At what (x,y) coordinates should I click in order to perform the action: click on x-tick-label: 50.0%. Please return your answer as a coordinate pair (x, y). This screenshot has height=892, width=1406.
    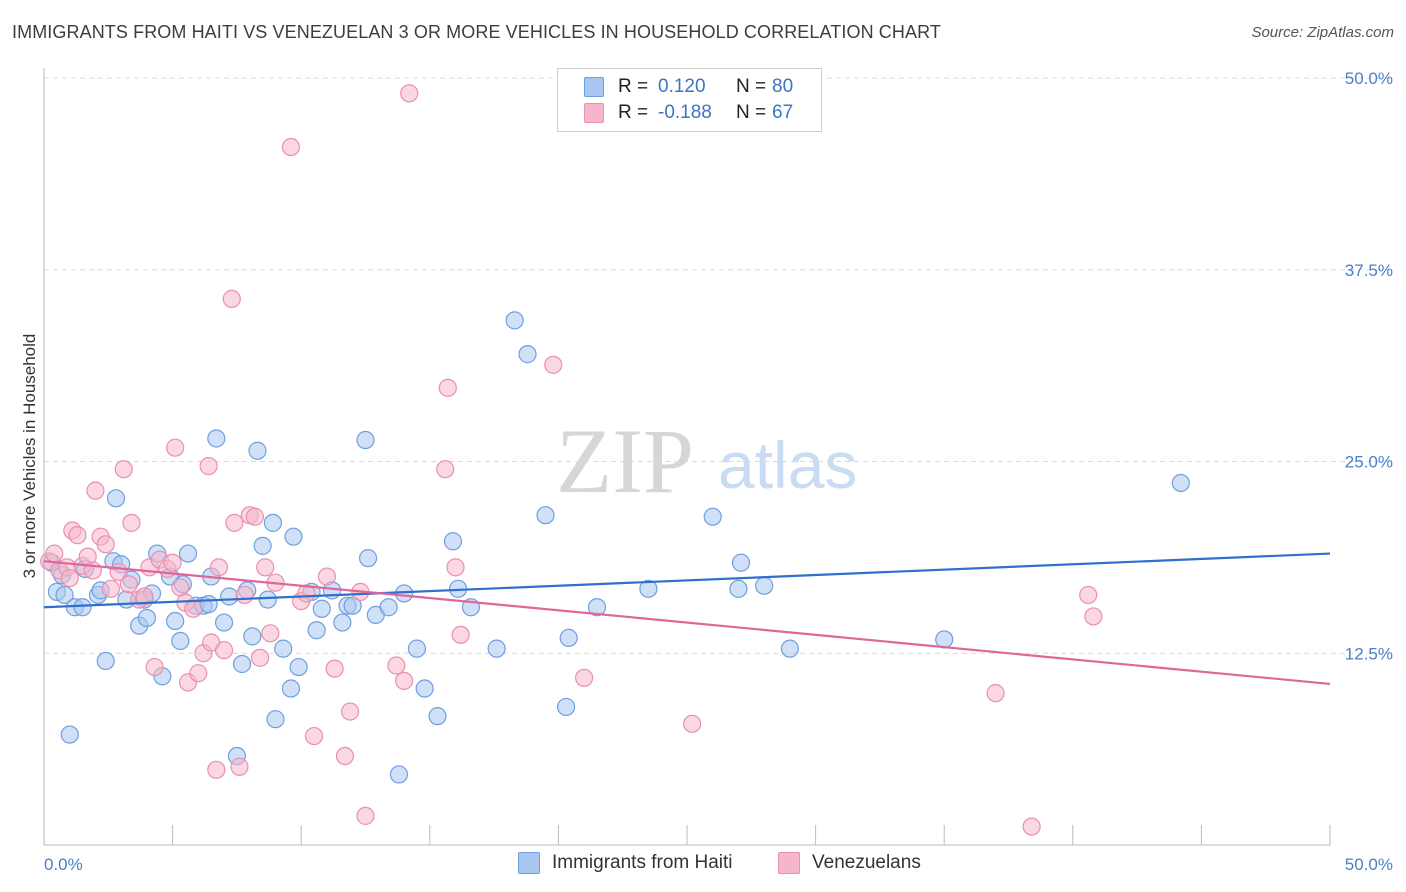
    Looking at the image, I should click on (1369, 864).